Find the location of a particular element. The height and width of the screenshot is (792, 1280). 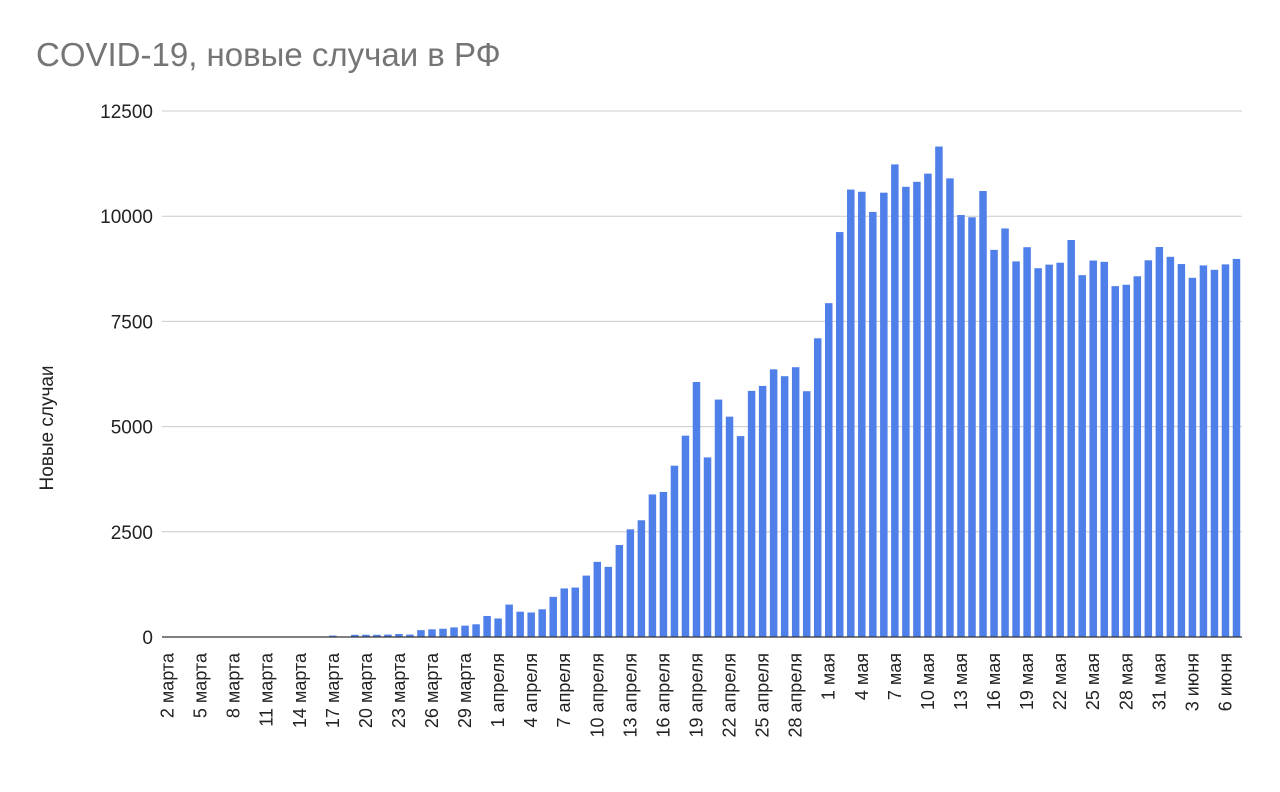

y-tick-label: 12500 is located at coordinates (126, 112).